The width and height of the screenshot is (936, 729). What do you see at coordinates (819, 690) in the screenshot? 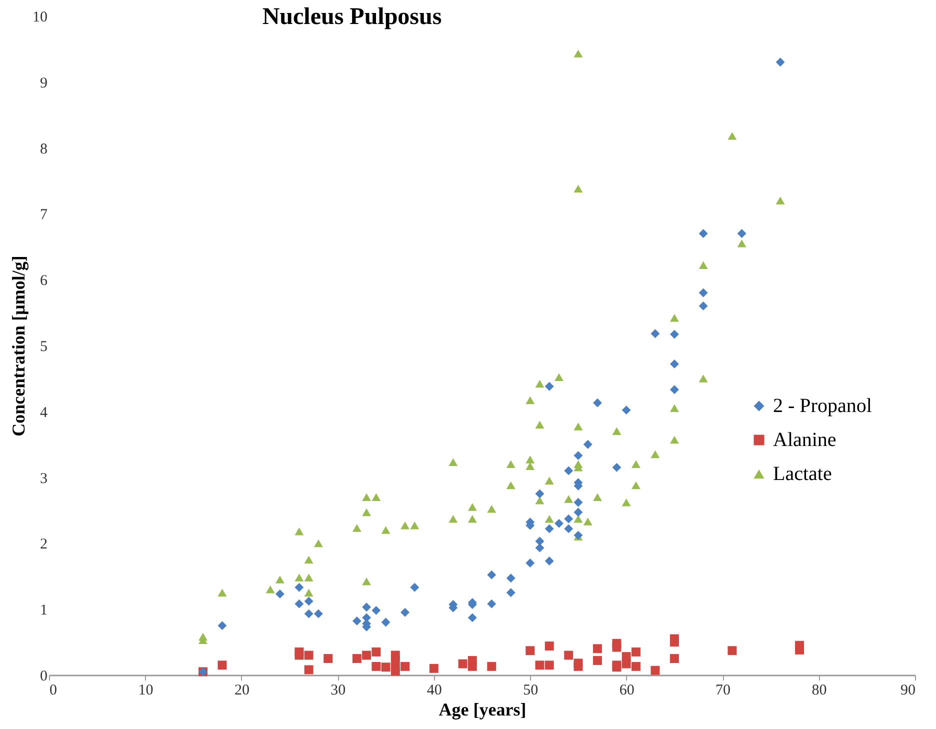
I see `x-tick-label: 80` at bounding box center [819, 690].